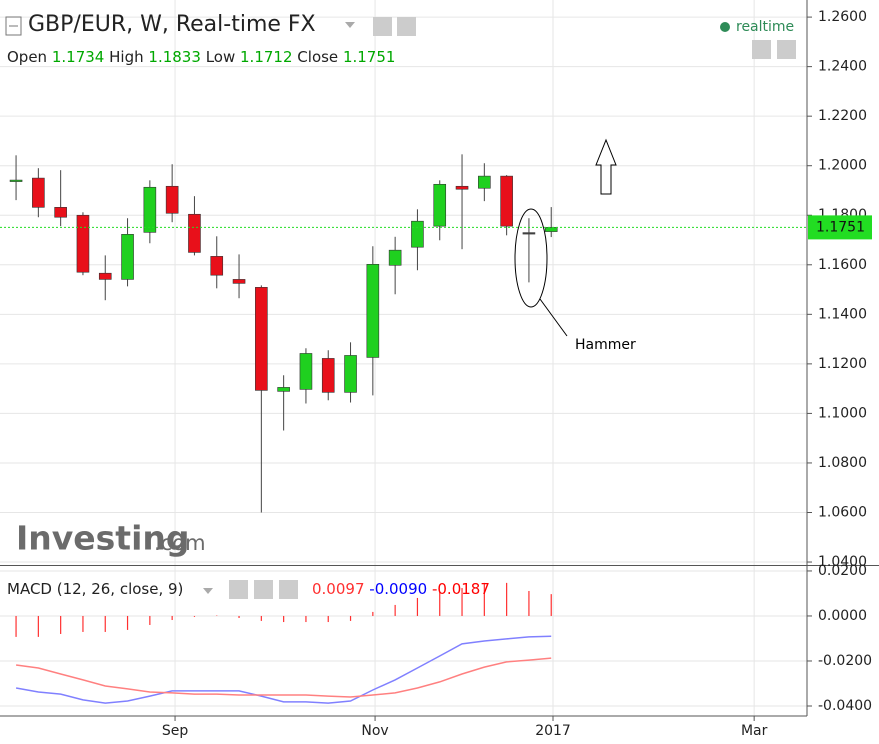 The width and height of the screenshot is (879, 744). Describe the element at coordinates (842, 116) in the screenshot. I see `y-tick-label: 1.2200` at that location.